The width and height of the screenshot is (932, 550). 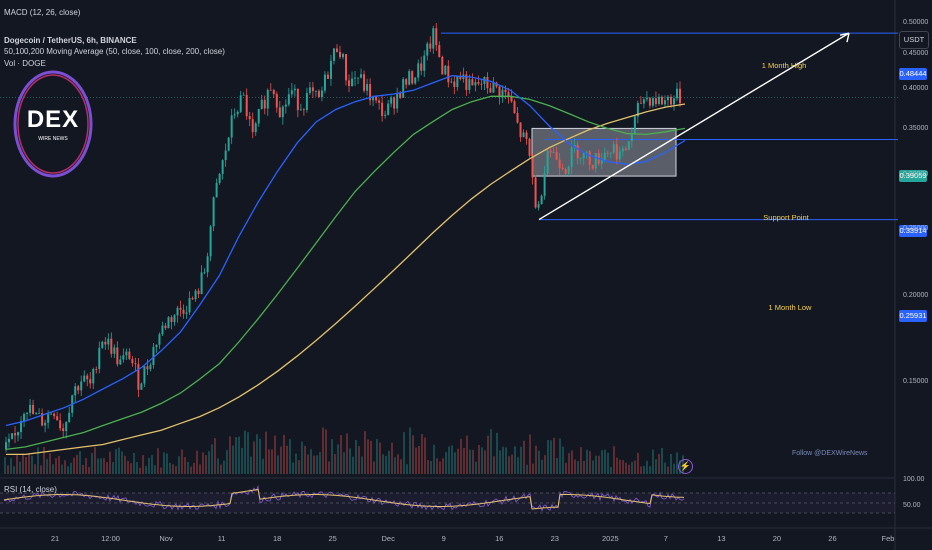 What do you see at coordinates (25, 63) in the screenshot?
I see `volume-legend: Vol · DOGE` at bounding box center [25, 63].